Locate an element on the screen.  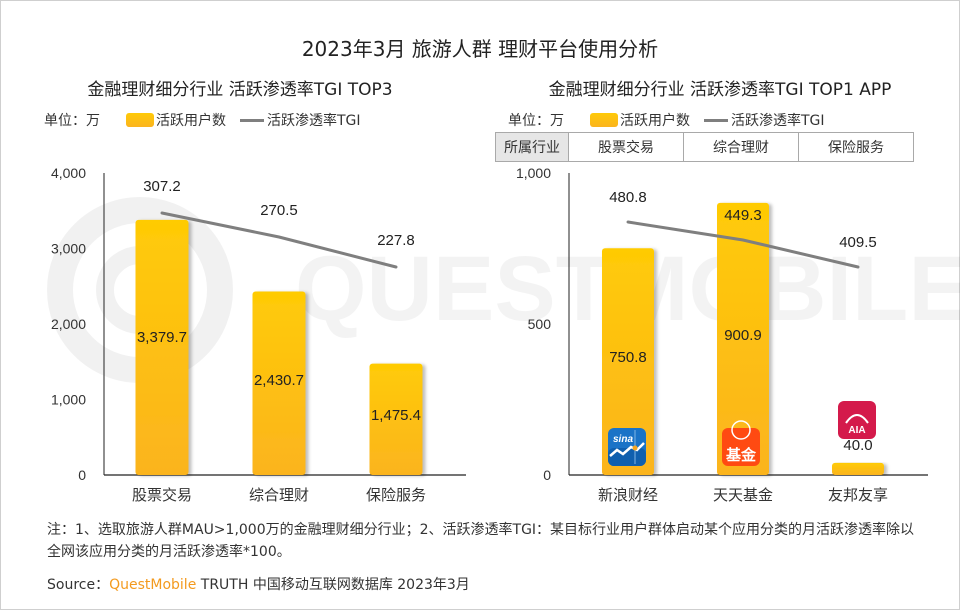
right-legend: 单位：万 活跃用户数 活跃渗透率TGI is located at coordinates (666, 120).